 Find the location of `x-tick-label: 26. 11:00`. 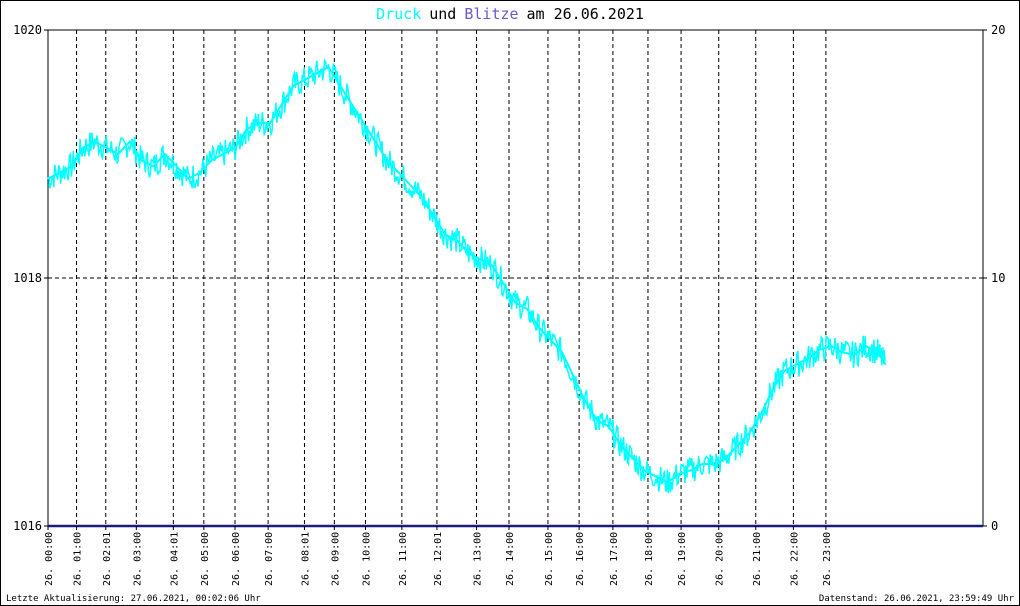

x-tick-label: 26. 11:00 is located at coordinates (403, 559).